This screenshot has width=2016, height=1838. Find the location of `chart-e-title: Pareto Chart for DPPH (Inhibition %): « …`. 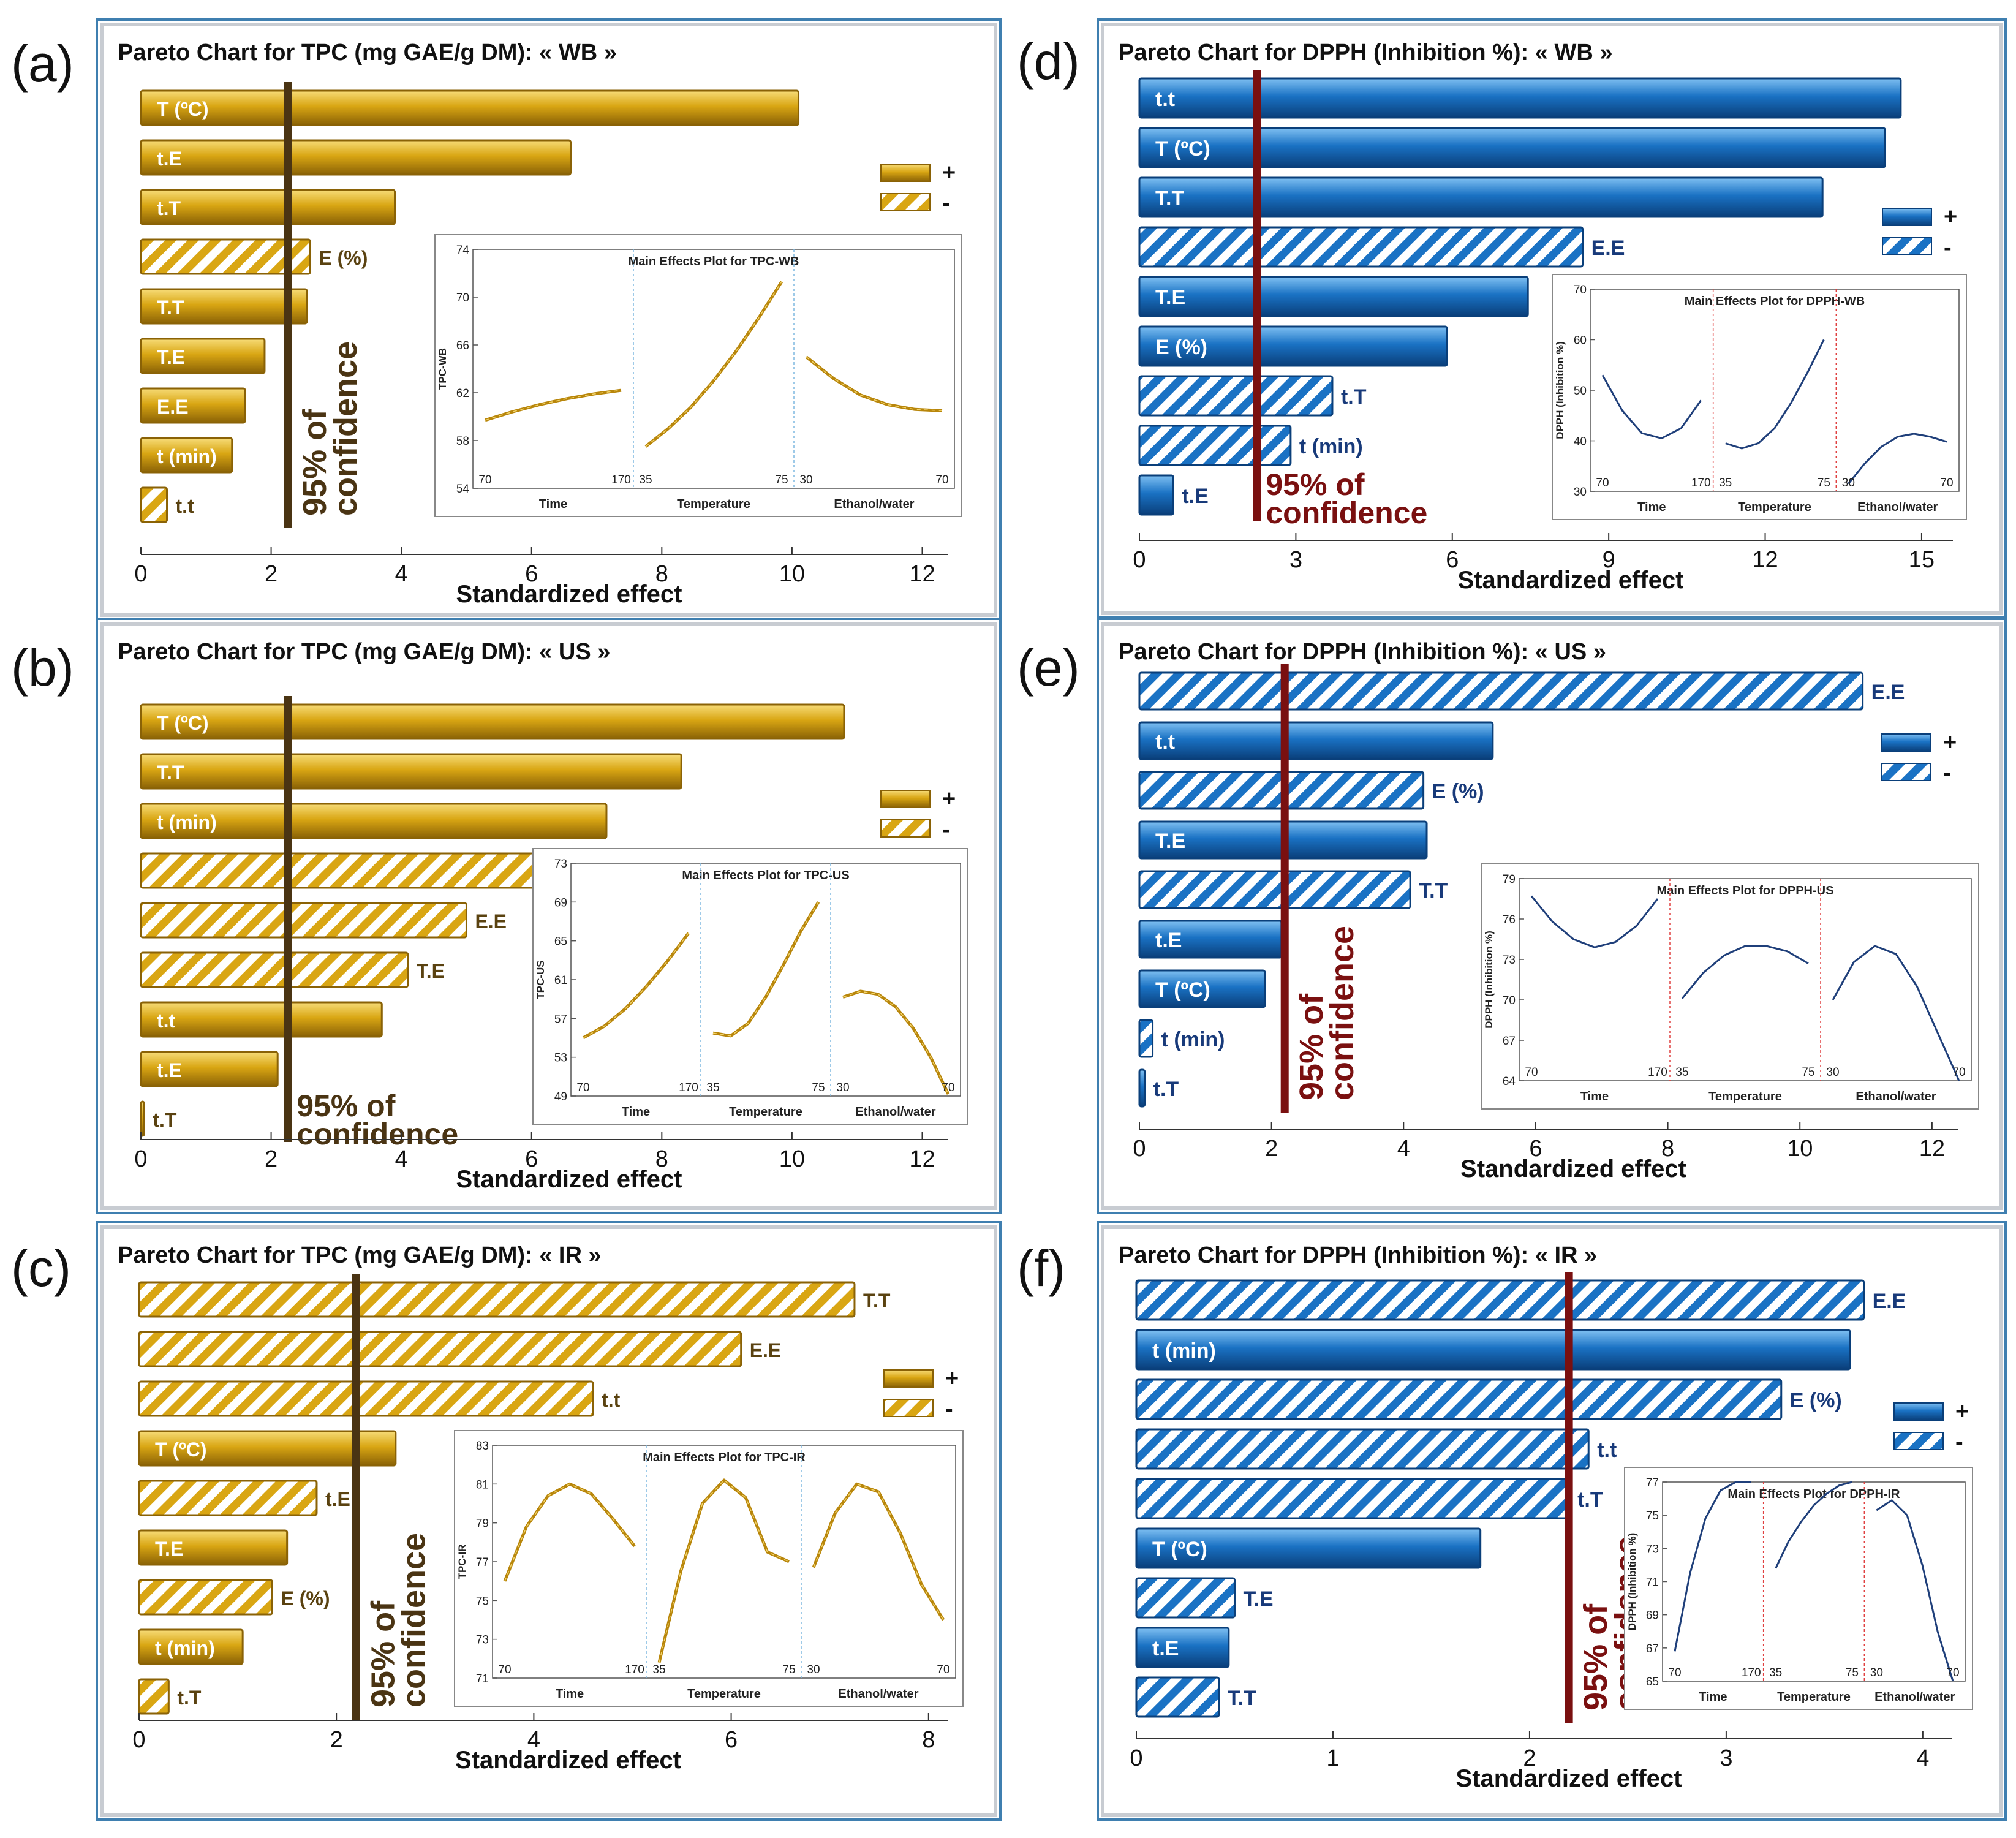

chart-e-title: Pareto Chart for DPPH (Inhibition %): « … is located at coordinates (1362, 652).